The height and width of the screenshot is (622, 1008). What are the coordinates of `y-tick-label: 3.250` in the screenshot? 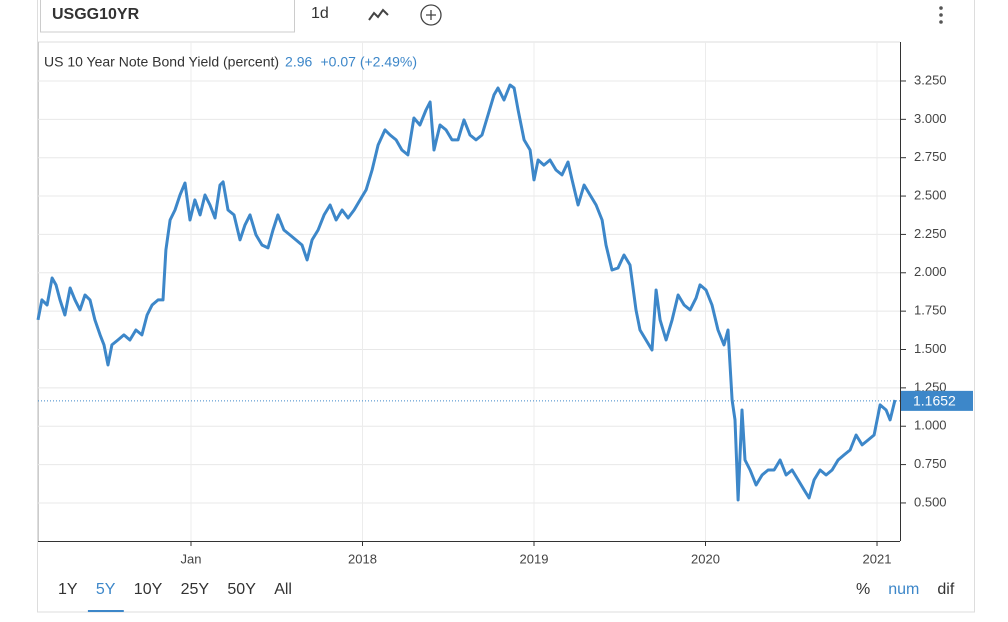 It's located at (930, 79).